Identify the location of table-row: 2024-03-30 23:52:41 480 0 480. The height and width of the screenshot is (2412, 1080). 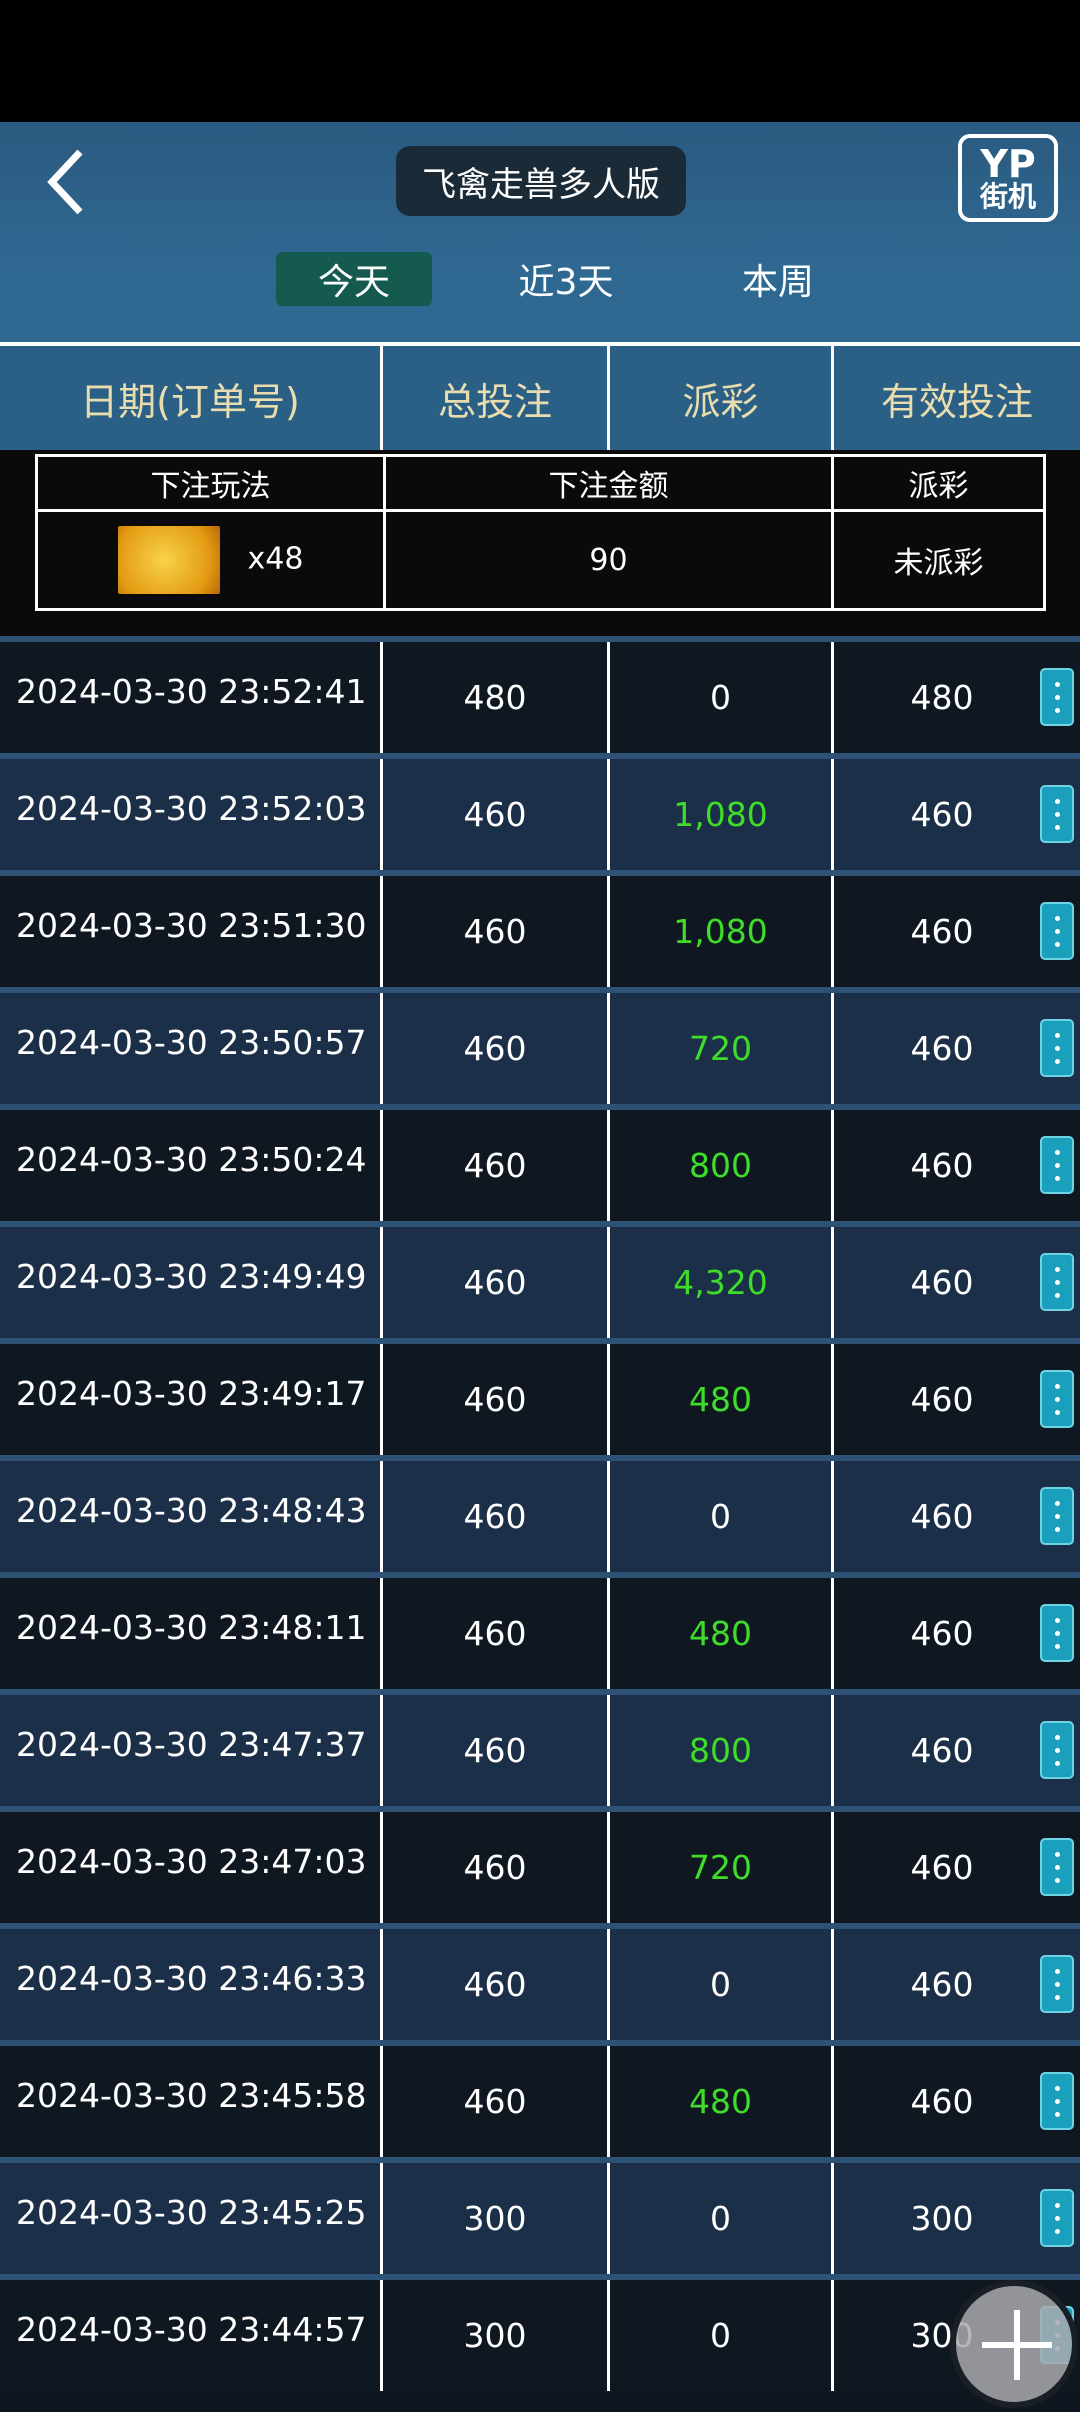
(540, 694).